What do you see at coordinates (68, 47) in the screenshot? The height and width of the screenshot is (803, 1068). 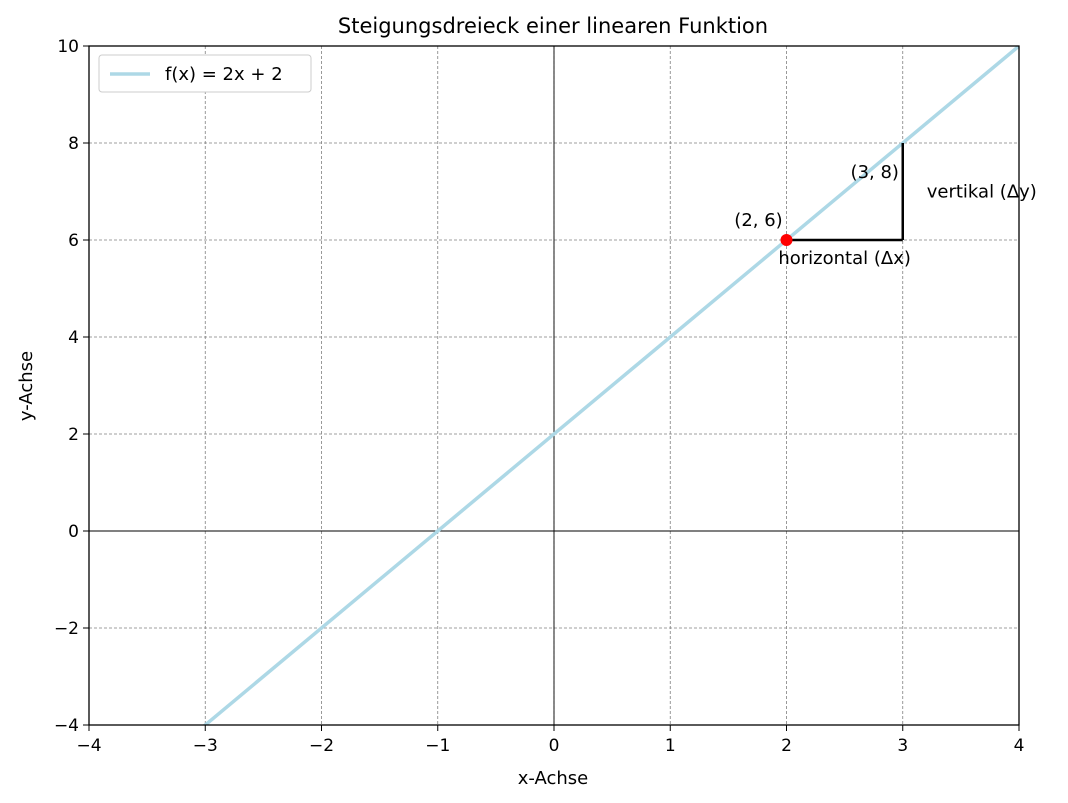 I see `y-tick-label: 10` at bounding box center [68, 47].